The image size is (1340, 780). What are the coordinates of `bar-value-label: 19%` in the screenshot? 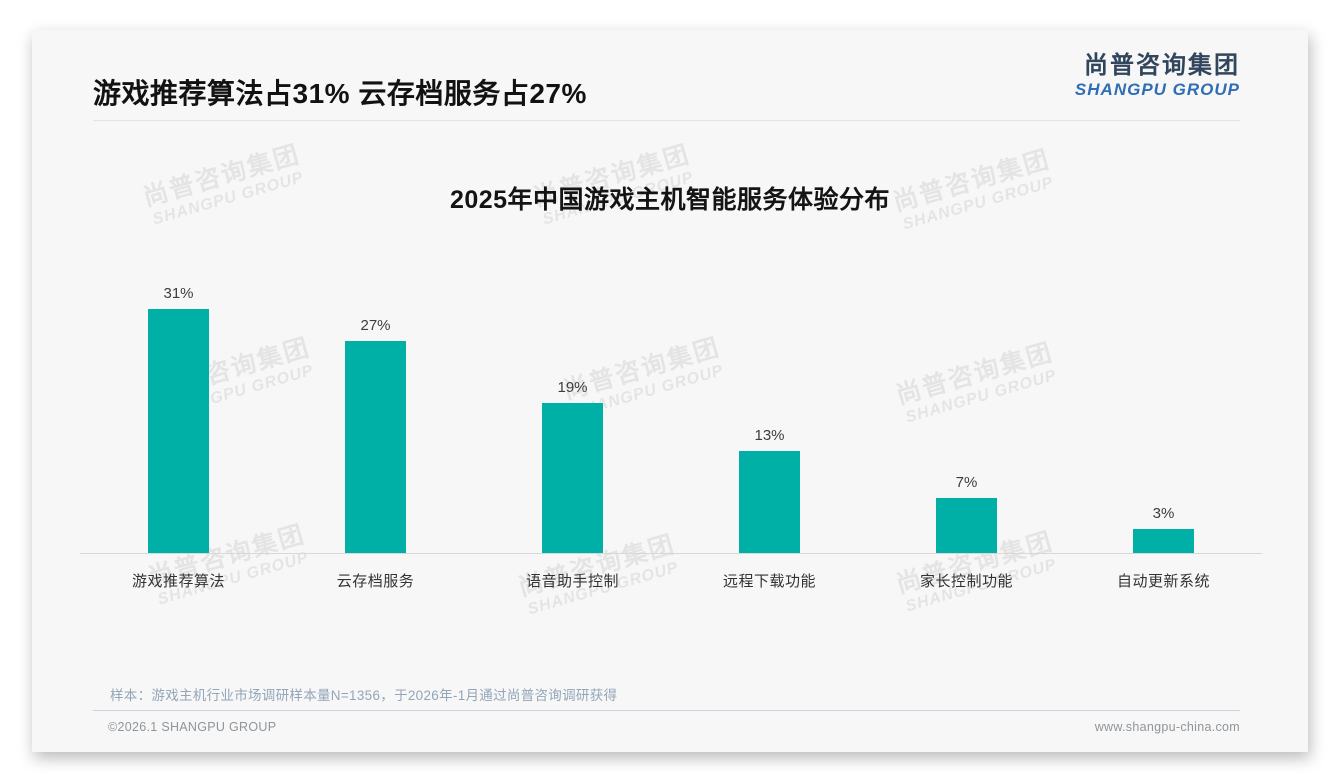 It's located at (572, 387).